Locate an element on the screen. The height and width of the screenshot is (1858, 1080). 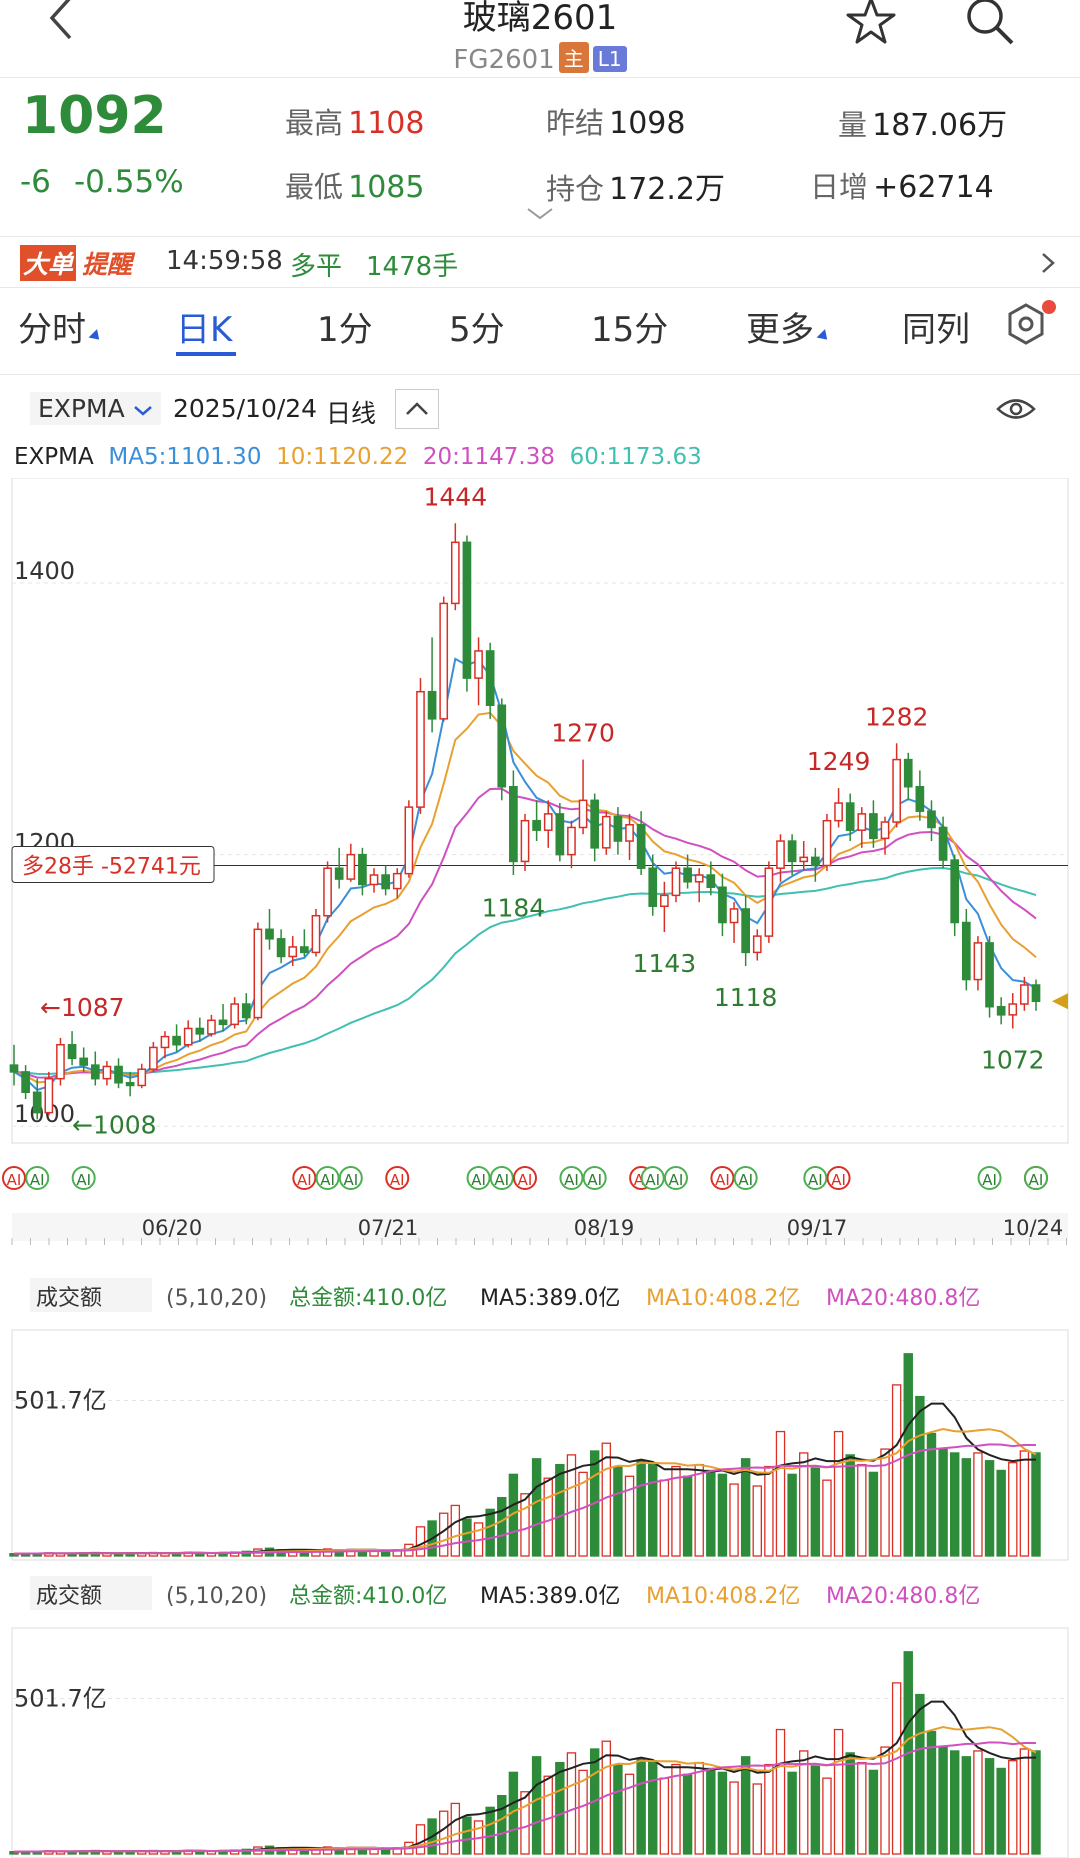
back-icon is located at coordinates (60, 22).